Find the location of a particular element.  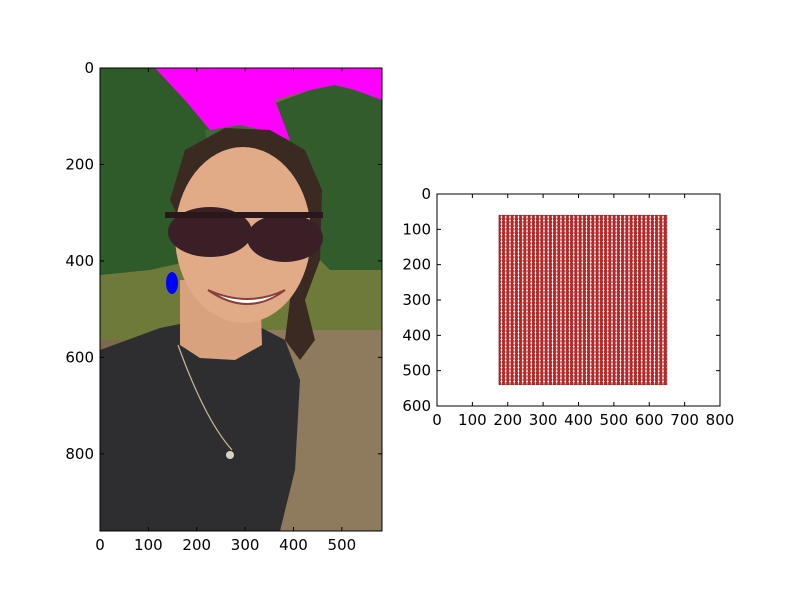

photo-y-tick-label: 0 is located at coordinates (89, 68).